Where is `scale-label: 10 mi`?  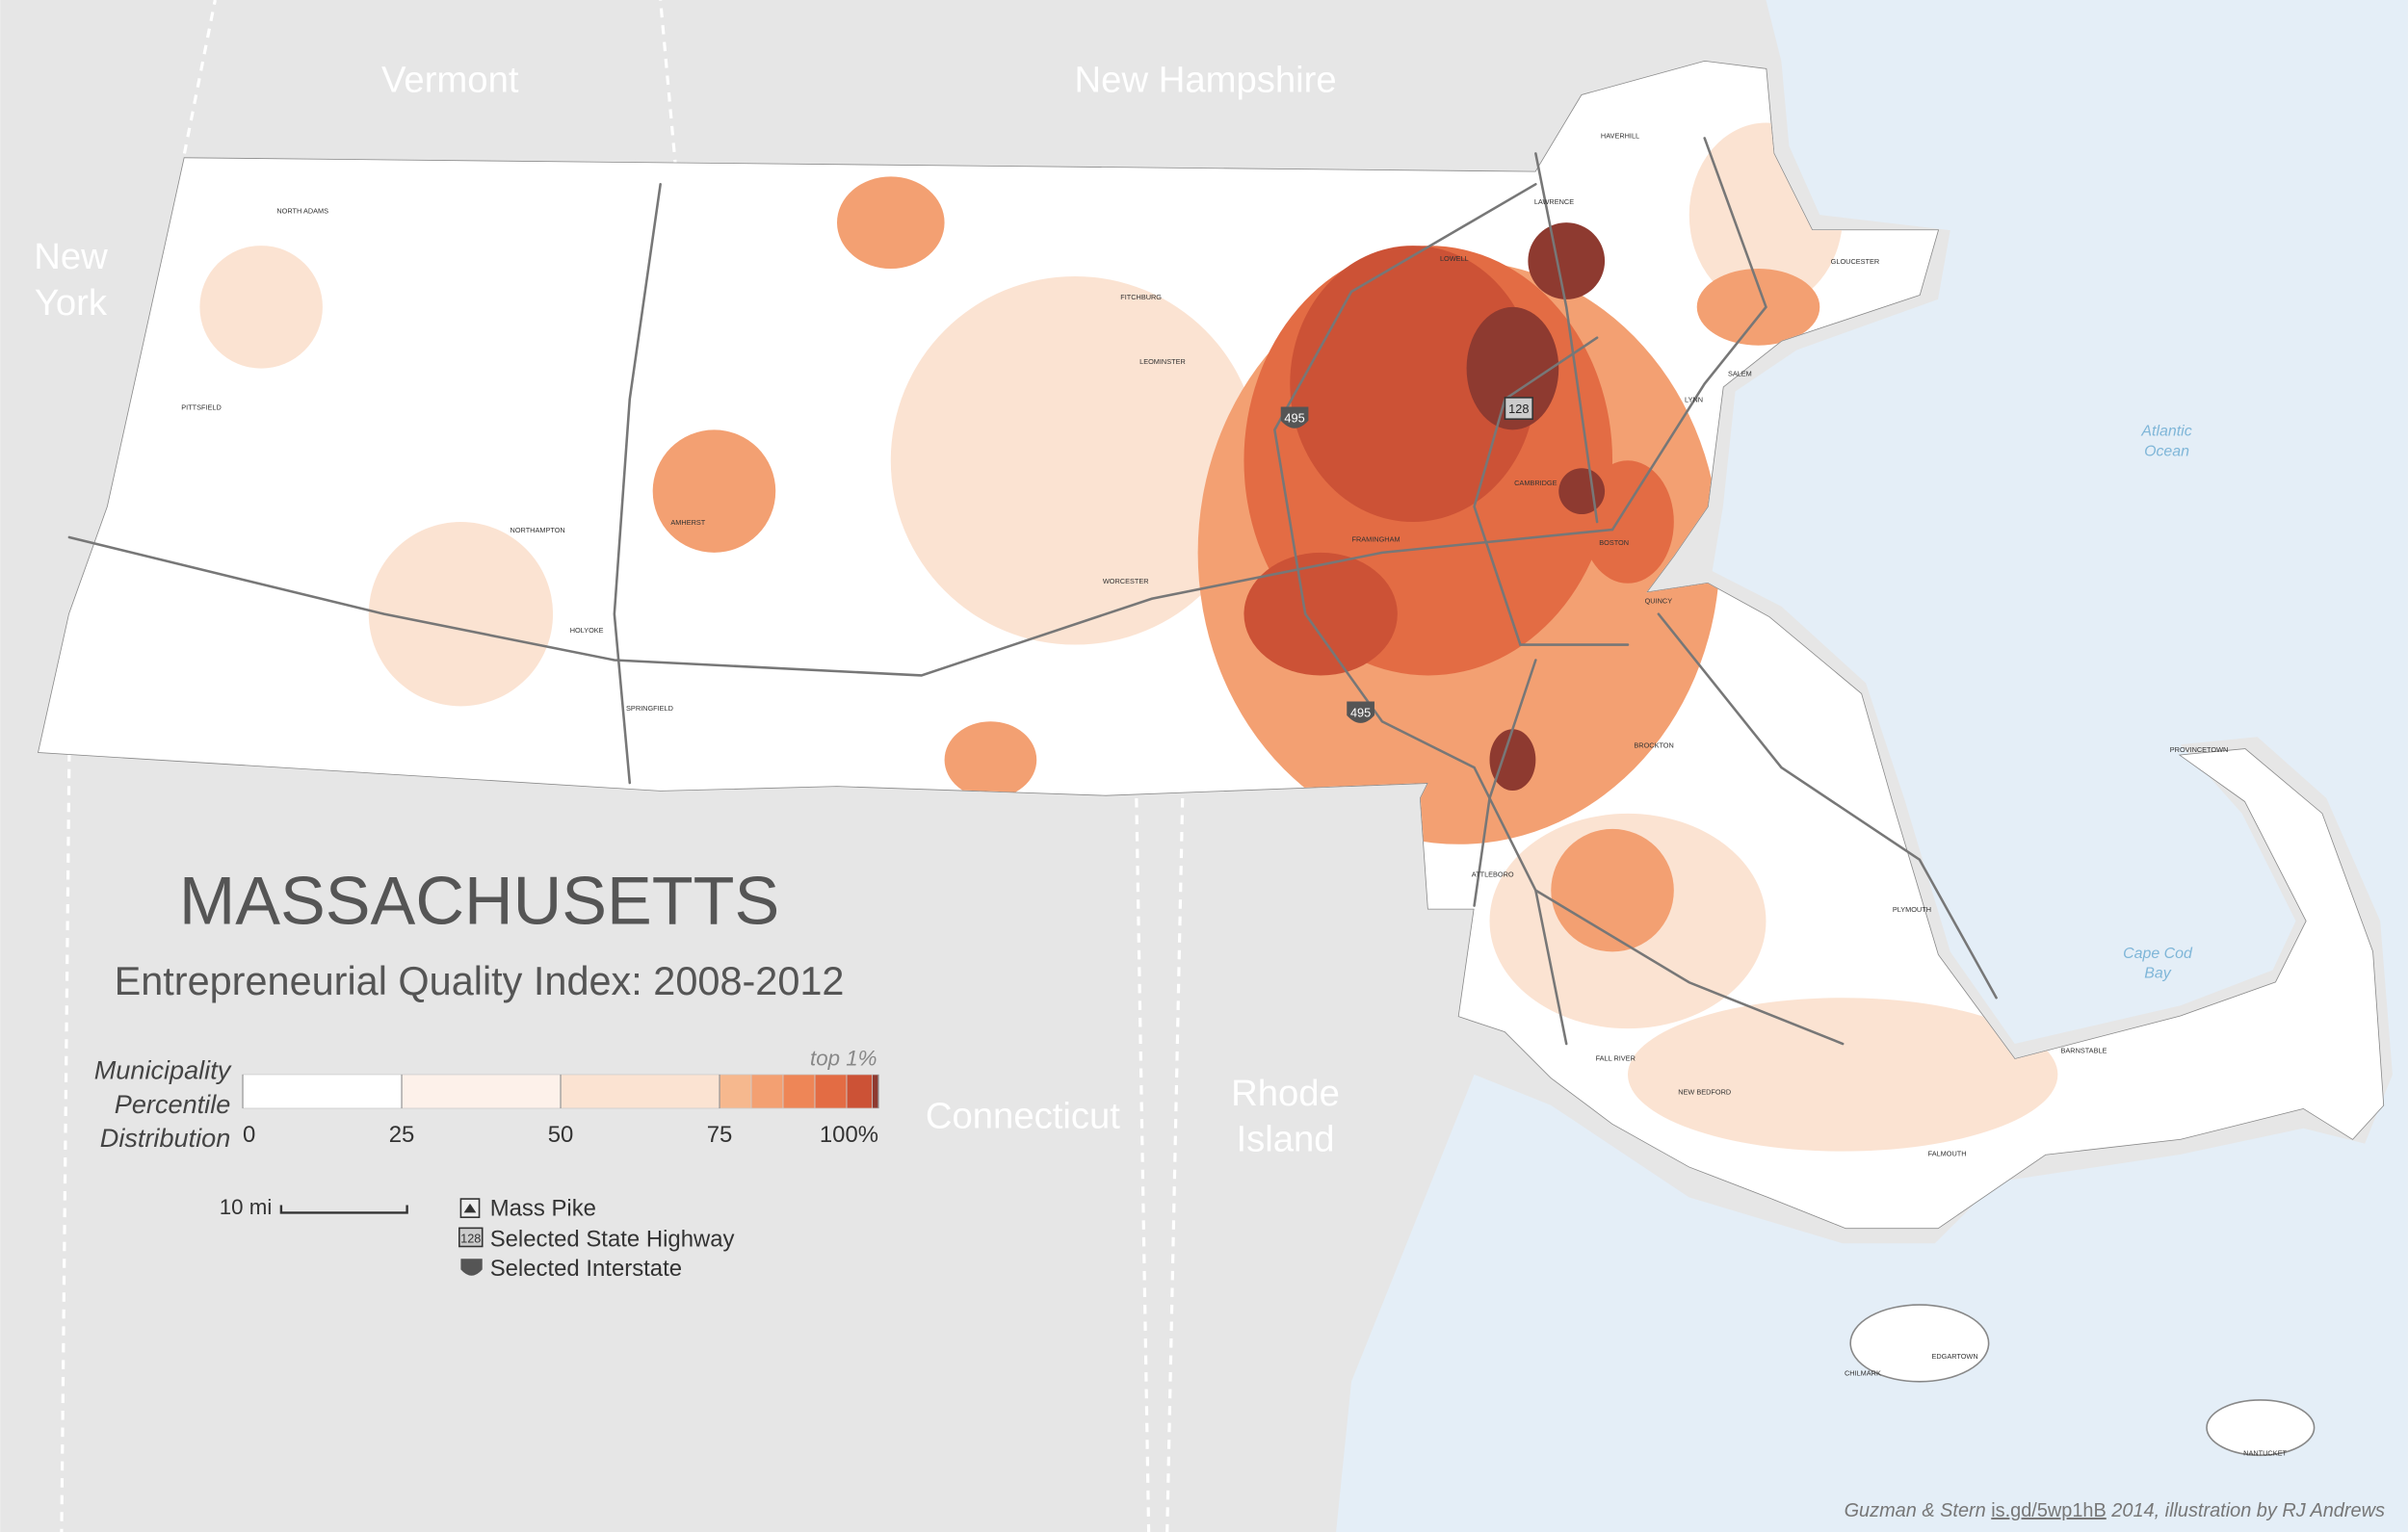
scale-label: 10 mi is located at coordinates (246, 1207).